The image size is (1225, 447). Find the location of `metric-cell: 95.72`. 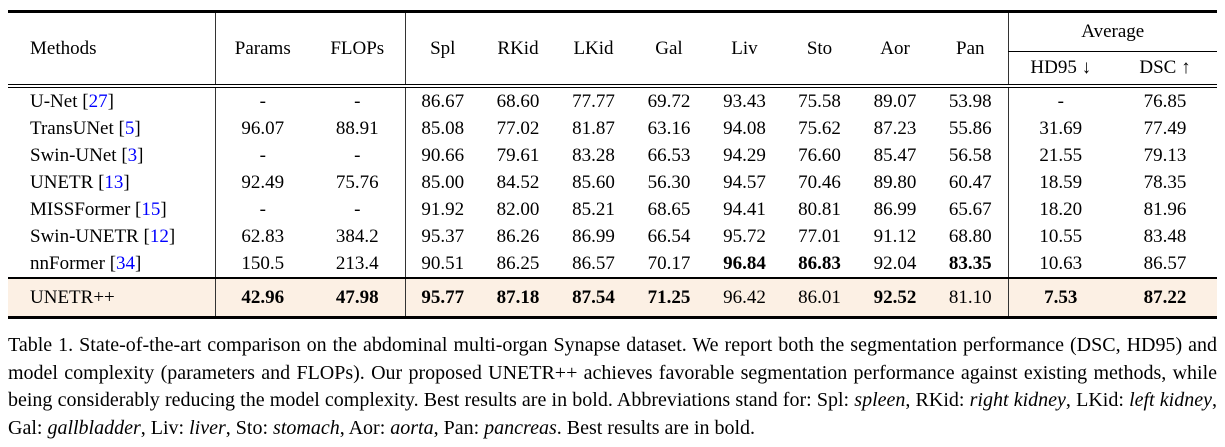

metric-cell: 95.72 is located at coordinates (744, 236).